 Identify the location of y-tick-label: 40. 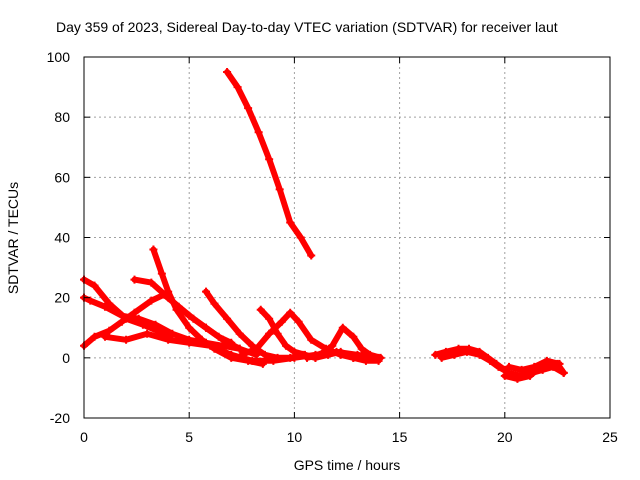
(62, 238).